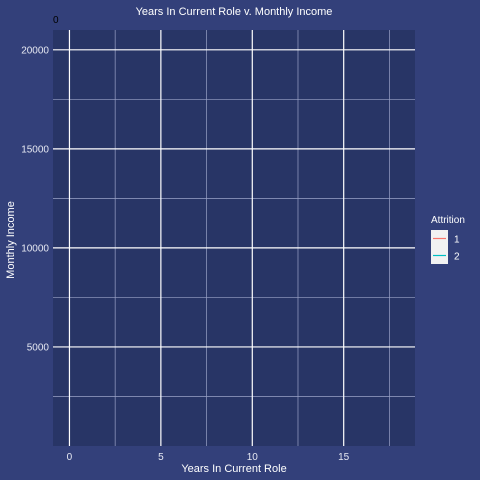 The width and height of the screenshot is (480, 480). What do you see at coordinates (234, 12) in the screenshot?
I see `chart-title: Years In Current Role v. Monthly Income` at bounding box center [234, 12].